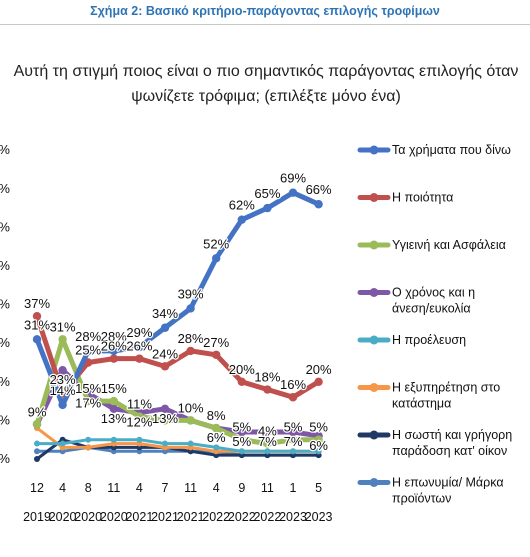 The width and height of the screenshot is (530, 557). I want to click on legend-item-2: Η ποιότητα, so click(405, 198).